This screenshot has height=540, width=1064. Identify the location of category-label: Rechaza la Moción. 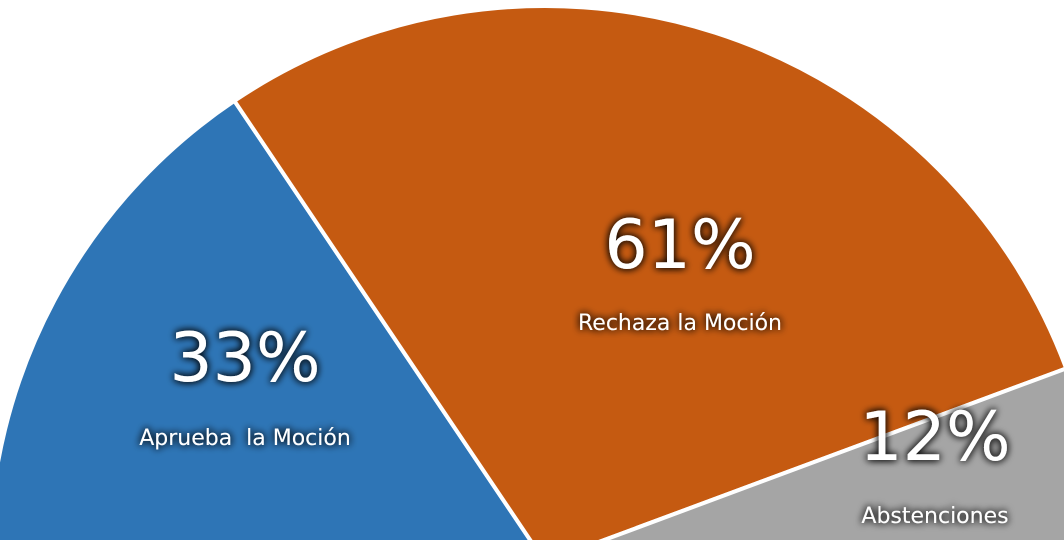
(680, 323).